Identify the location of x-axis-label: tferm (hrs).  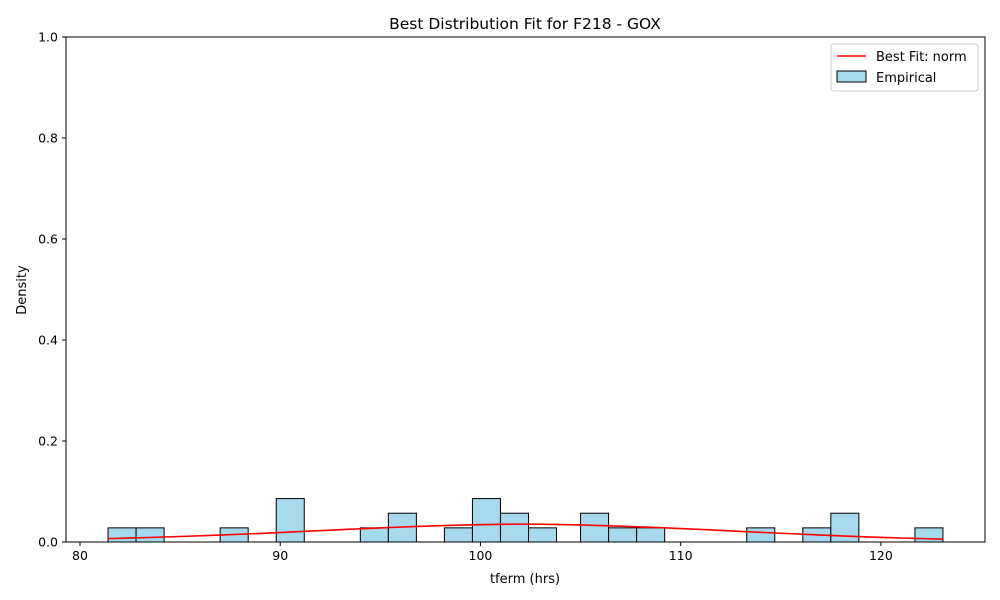
(525, 579).